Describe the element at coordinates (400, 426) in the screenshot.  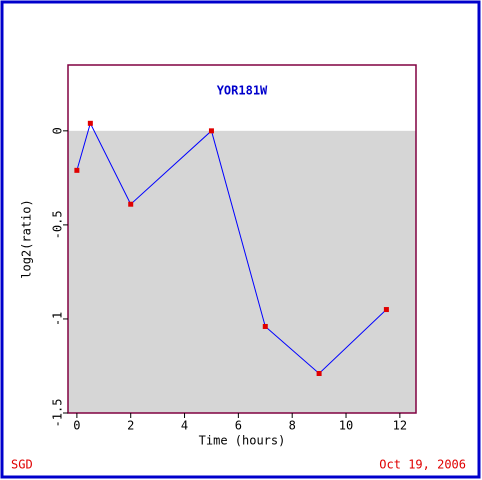
I see `x-tick-label: 12` at that location.